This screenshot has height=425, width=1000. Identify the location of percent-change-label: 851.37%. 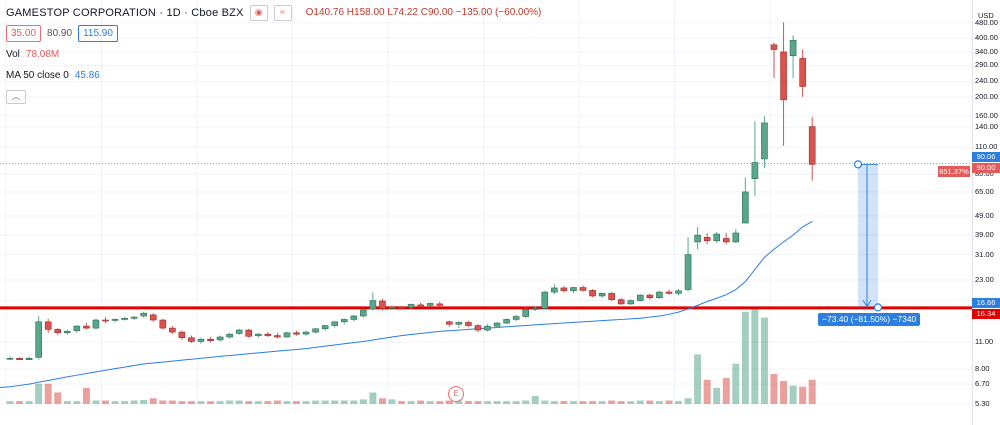
(954, 171).